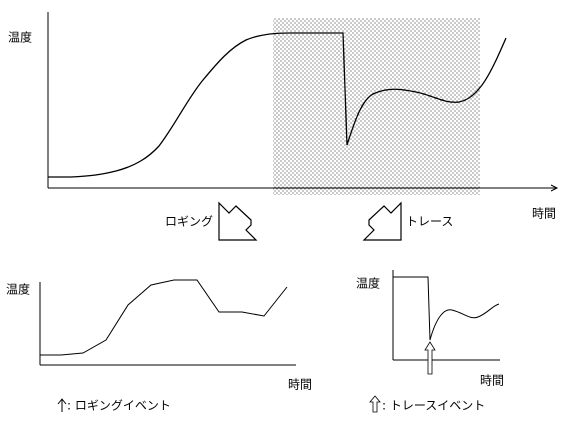  Describe the element at coordinates (119, 406) in the screenshot. I see `legend-text: : ロギングイベント` at that location.